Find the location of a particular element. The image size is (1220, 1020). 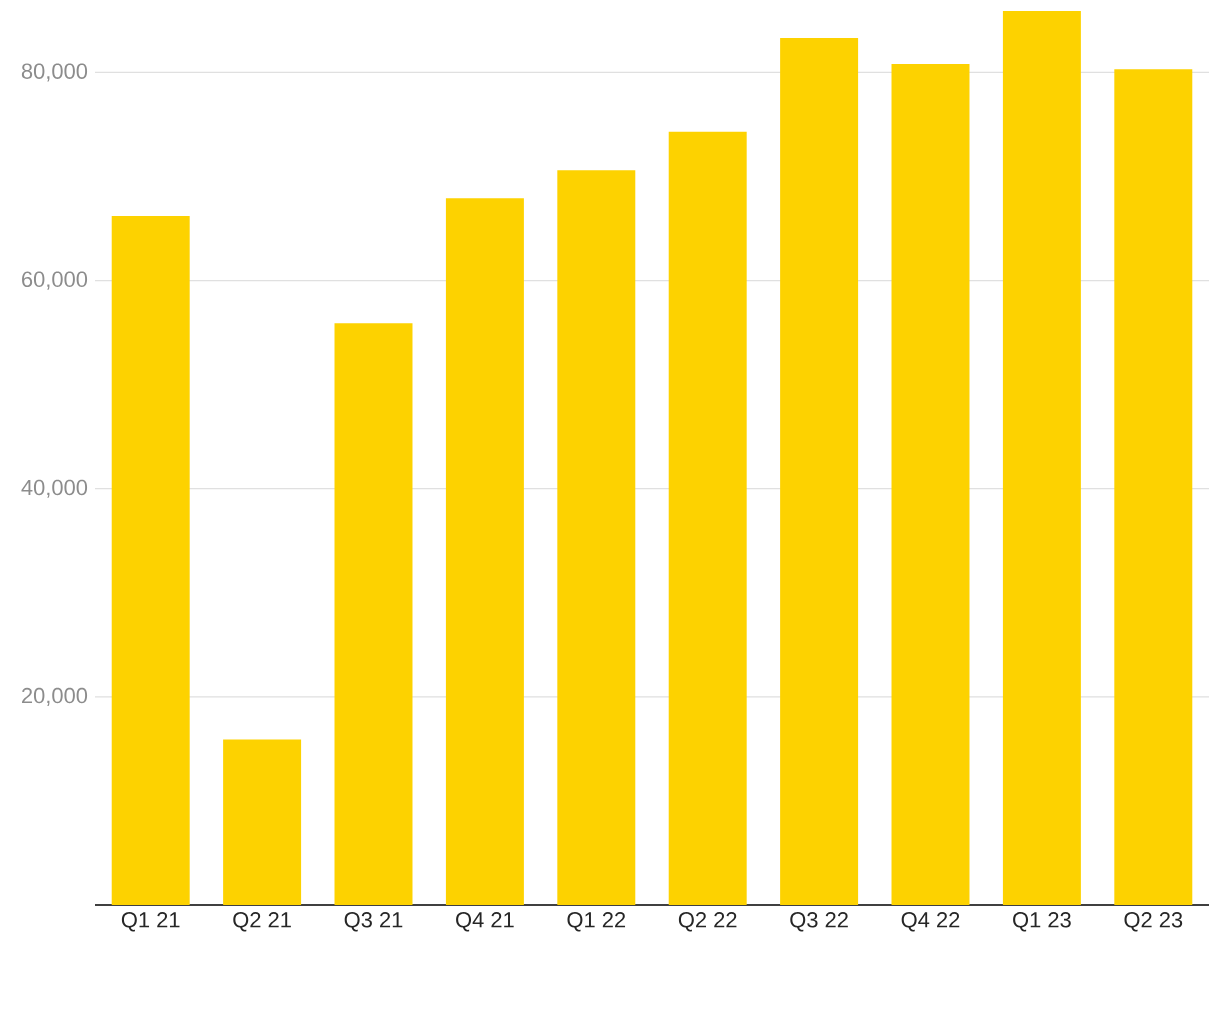

x-tick-label: Q2 21 is located at coordinates (262, 922).